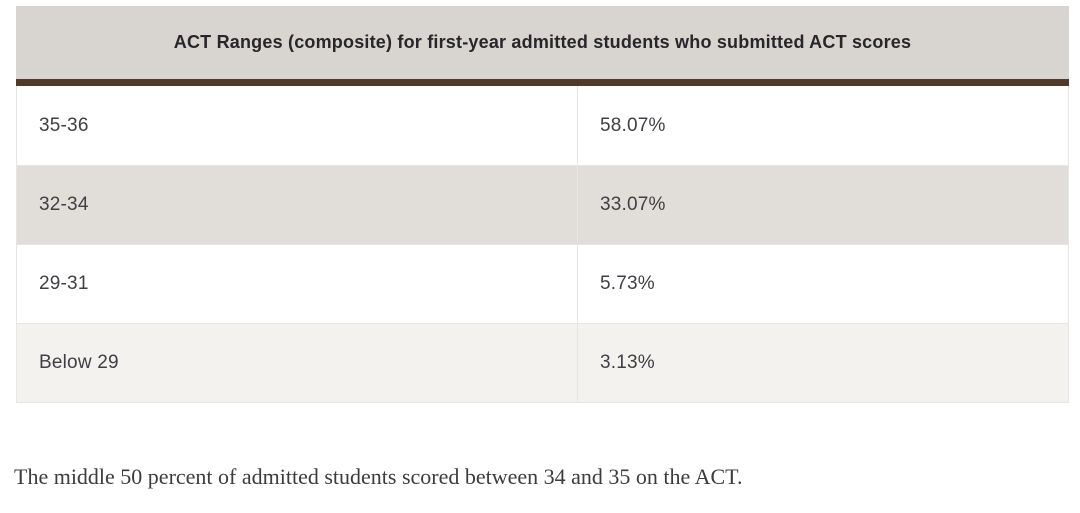 This screenshot has width=1080, height=513. I want to click on table-row: 35-36 58.07%, so click(542, 125).